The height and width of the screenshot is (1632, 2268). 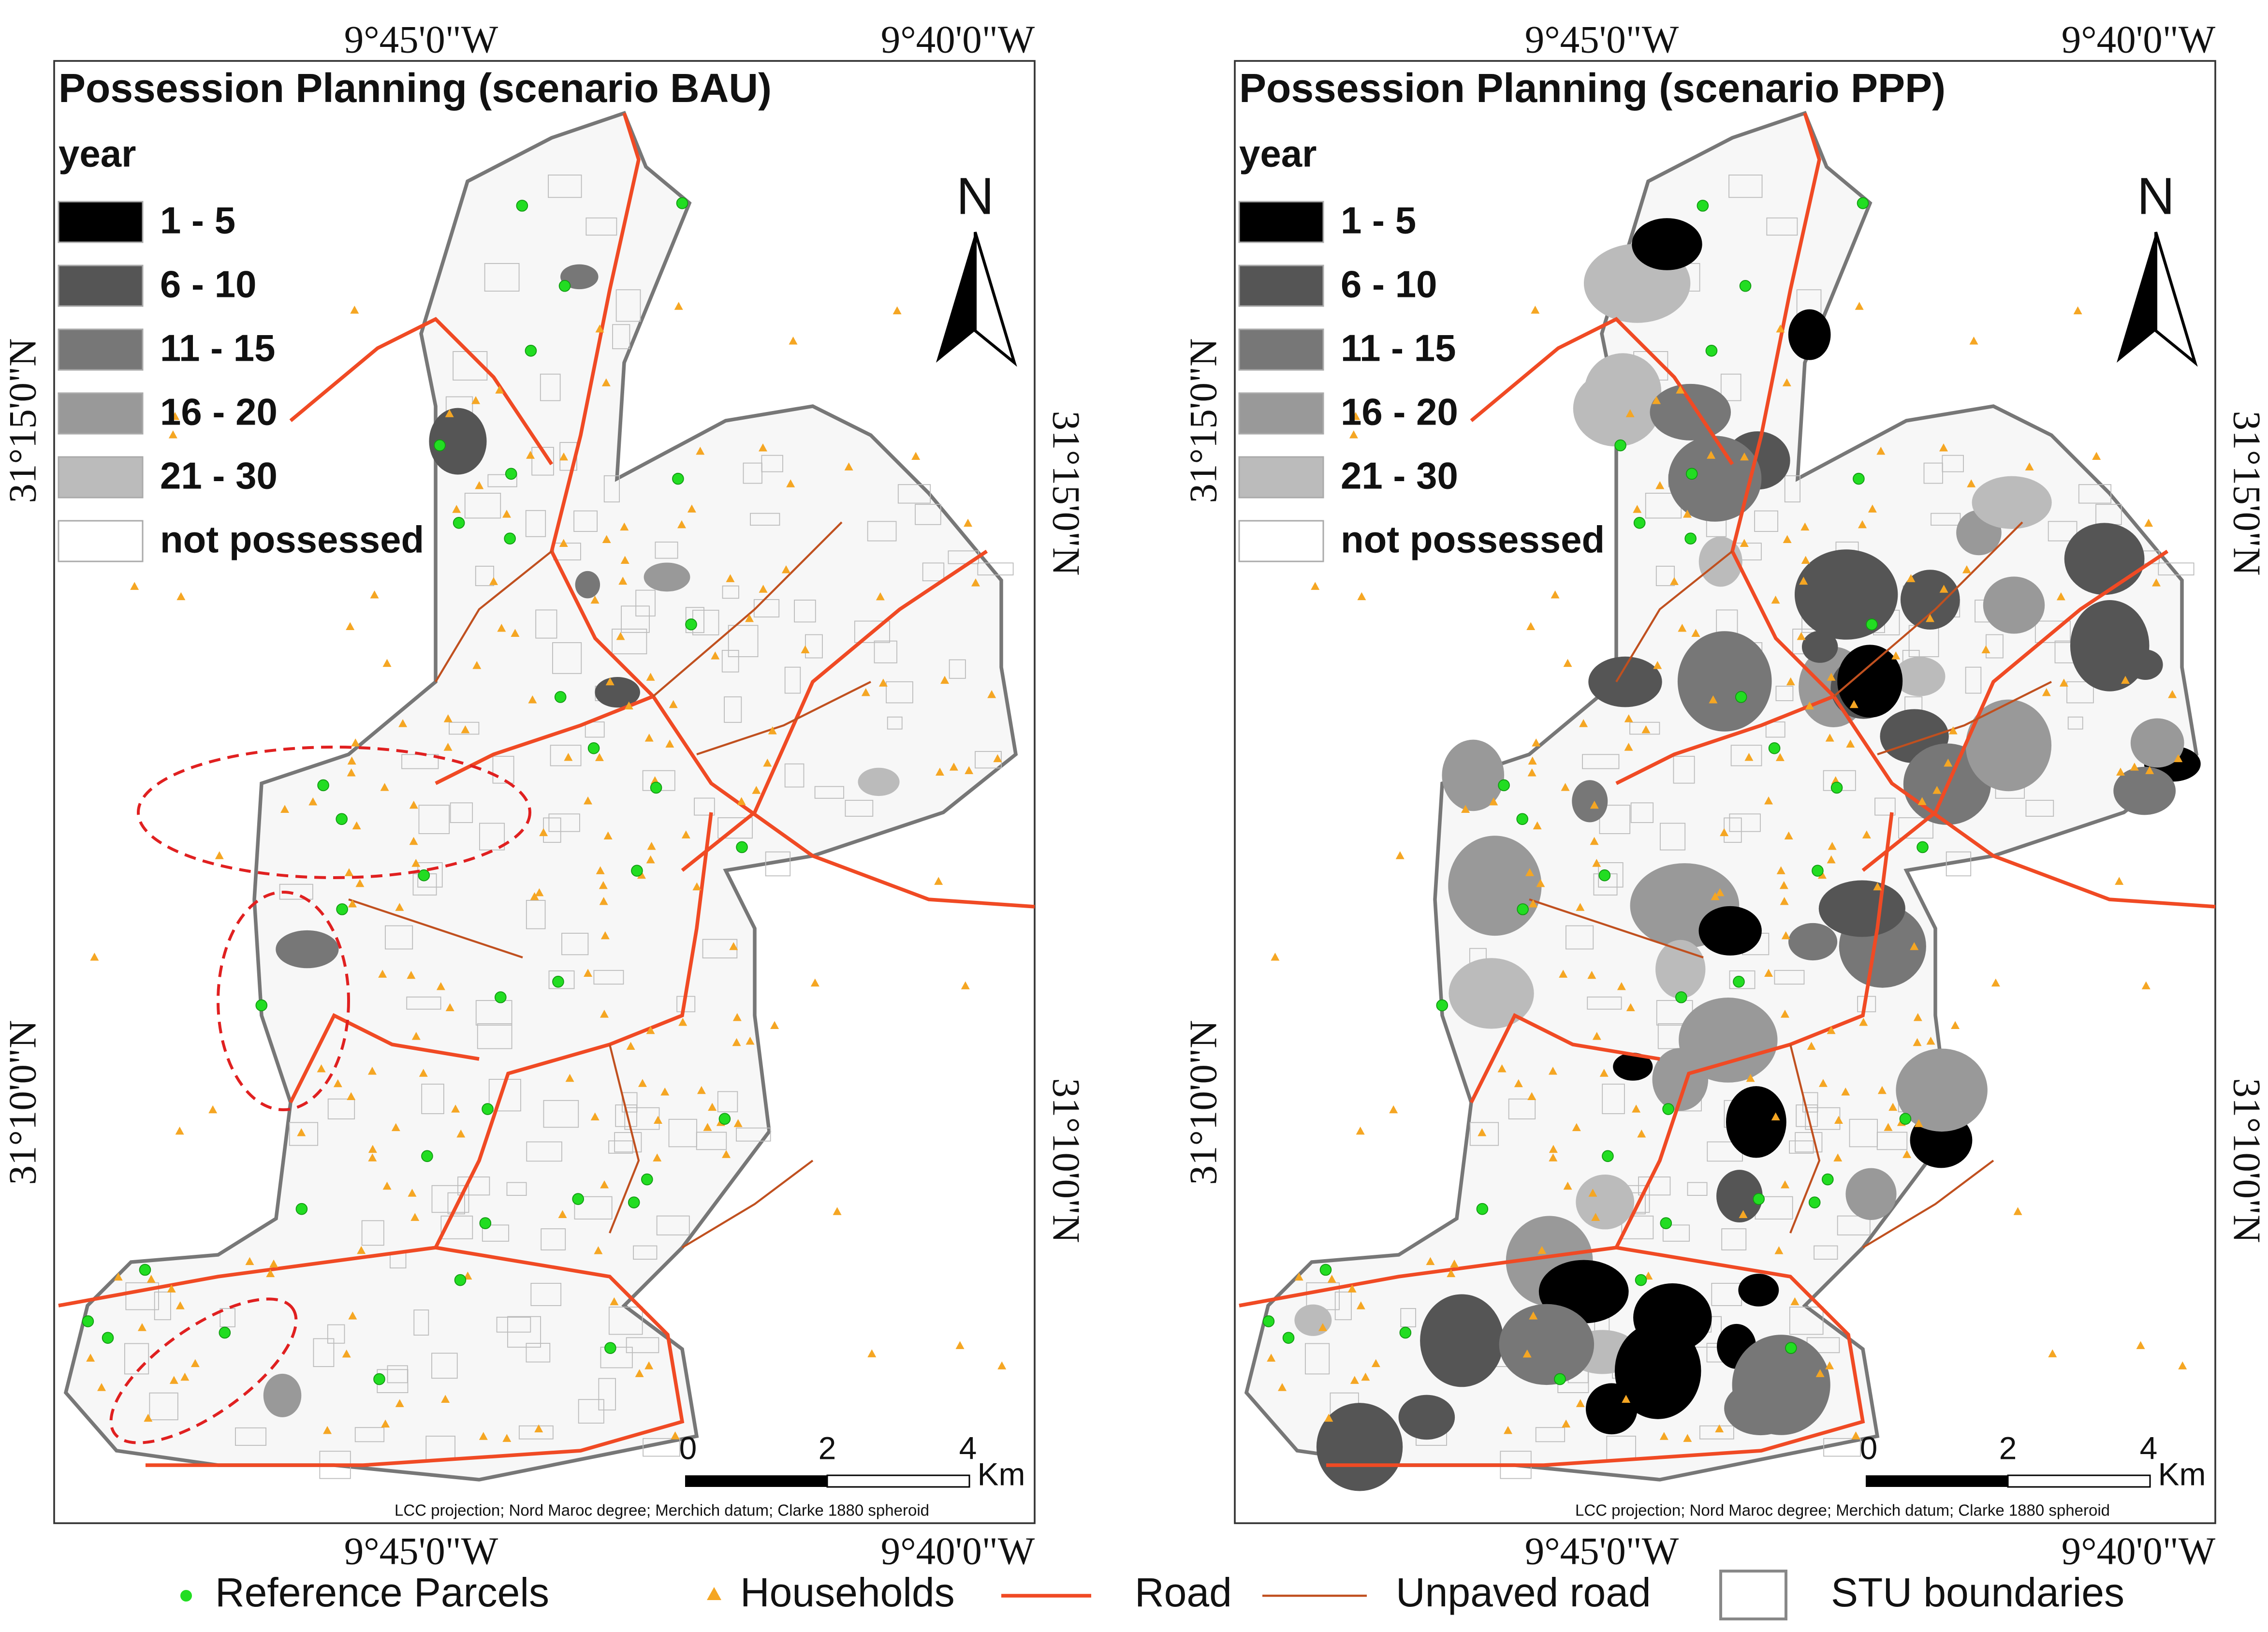 I want to click on scale-unit: Km, so click(x=1001, y=1474).